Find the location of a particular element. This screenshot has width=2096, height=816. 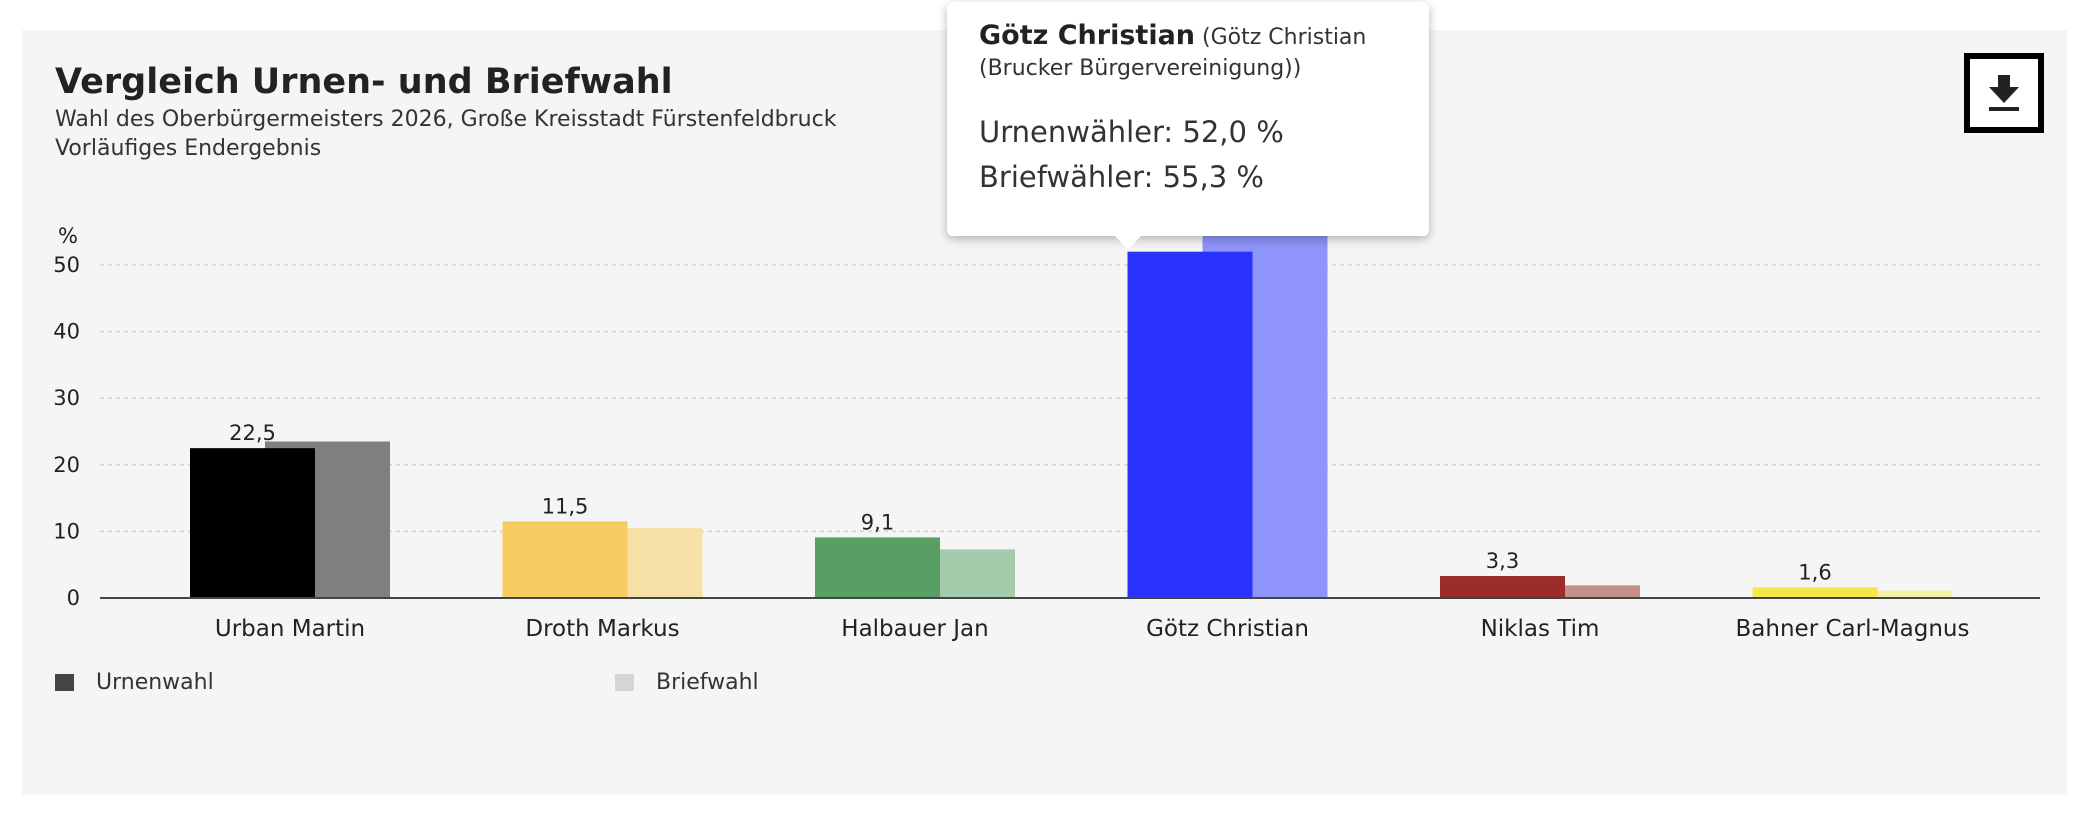

y-tick-label: 30 is located at coordinates (66, 398).